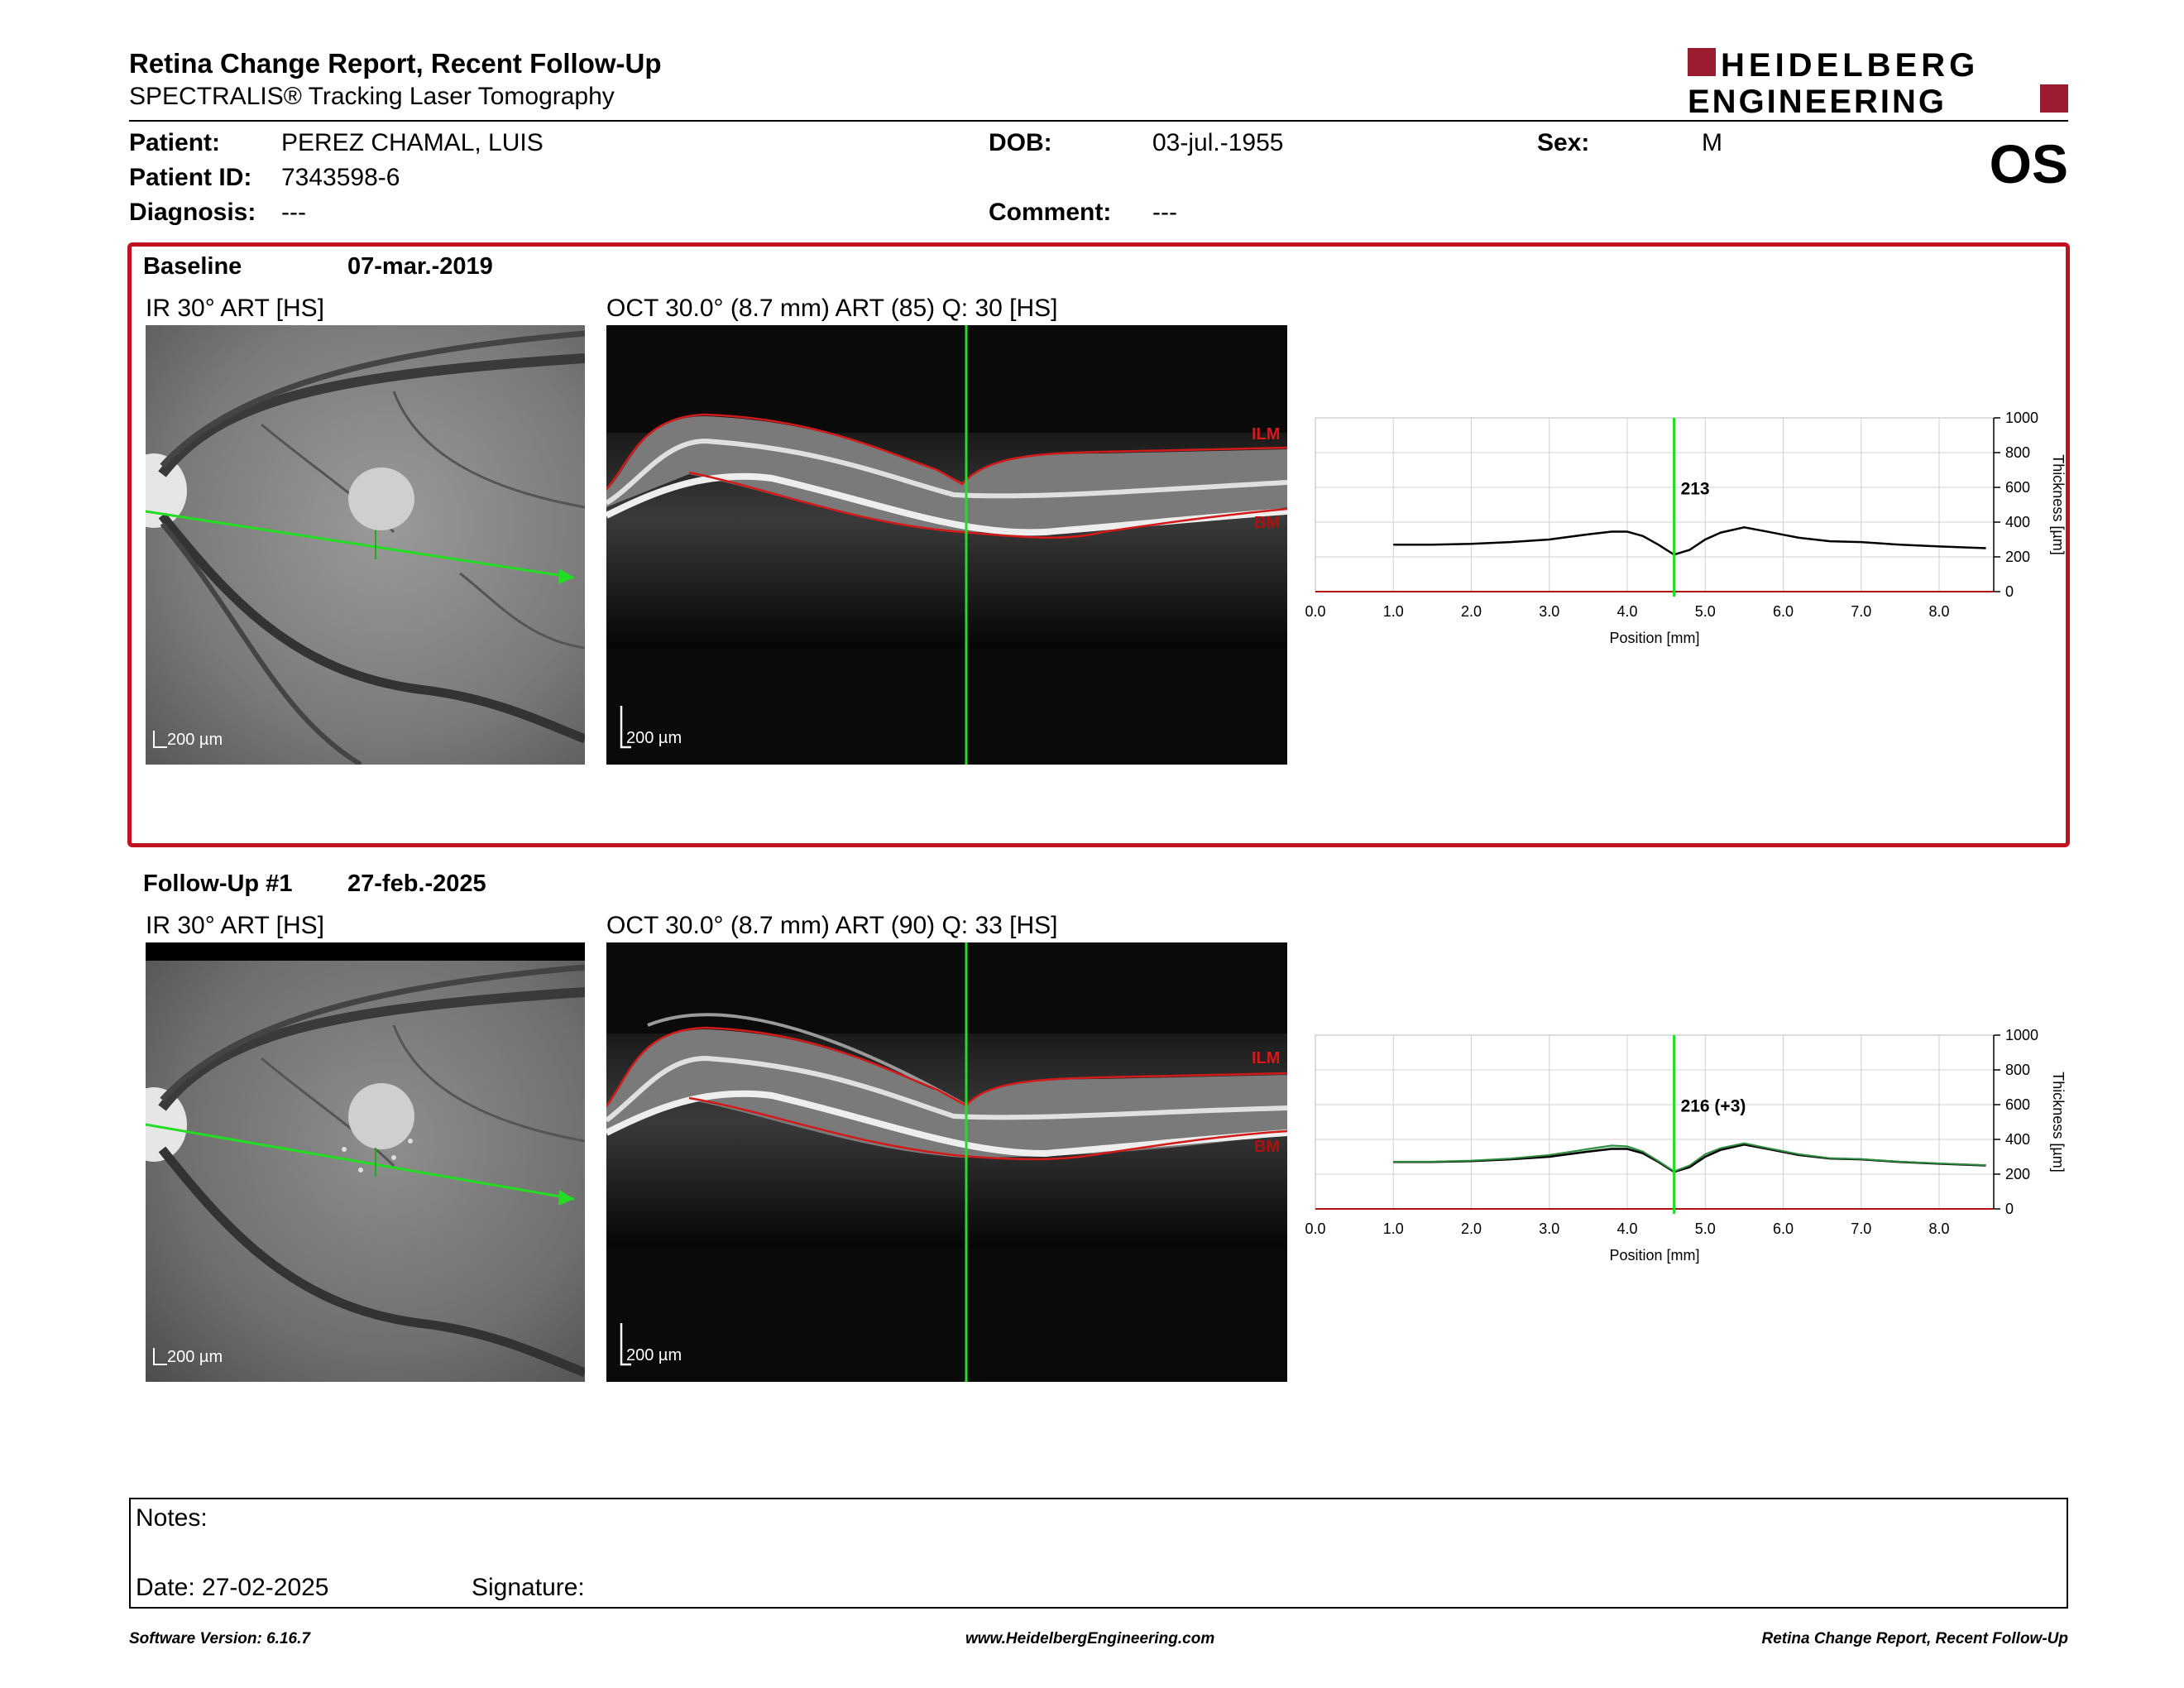  What do you see at coordinates (2028, 163) in the screenshot?
I see `eye-indicator: OS` at bounding box center [2028, 163].